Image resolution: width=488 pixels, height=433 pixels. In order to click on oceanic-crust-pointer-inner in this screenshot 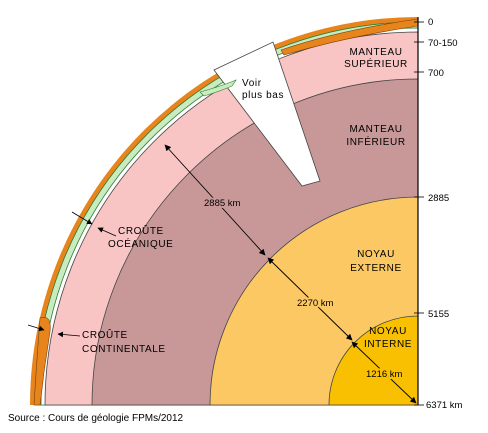, I will do `click(107, 232)`.